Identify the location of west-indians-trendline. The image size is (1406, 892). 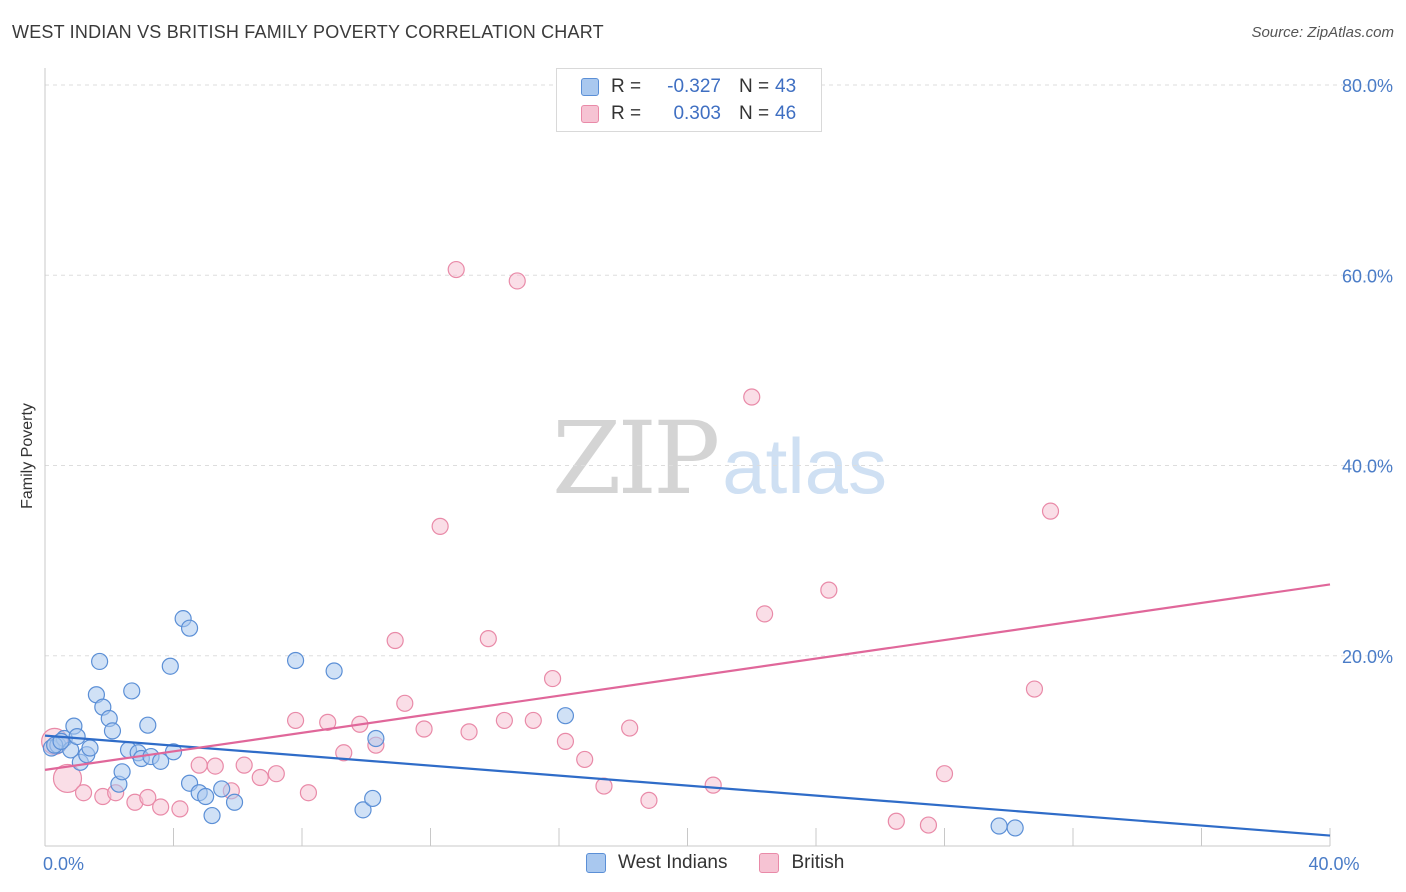
(687, 785).